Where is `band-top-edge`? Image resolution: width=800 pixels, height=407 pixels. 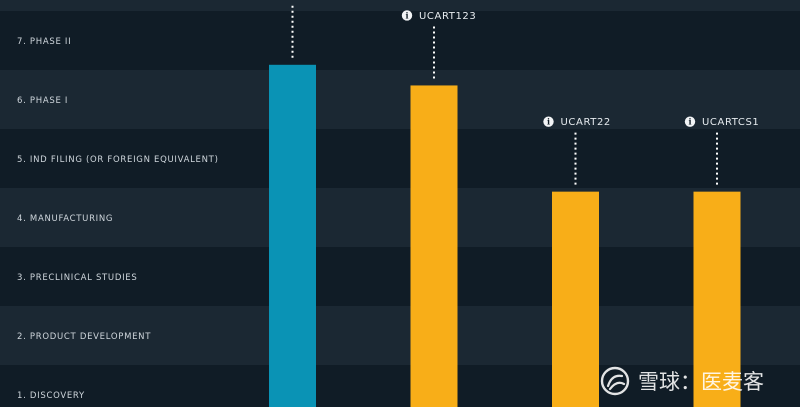
band-top-edge is located at coordinates (400, 5).